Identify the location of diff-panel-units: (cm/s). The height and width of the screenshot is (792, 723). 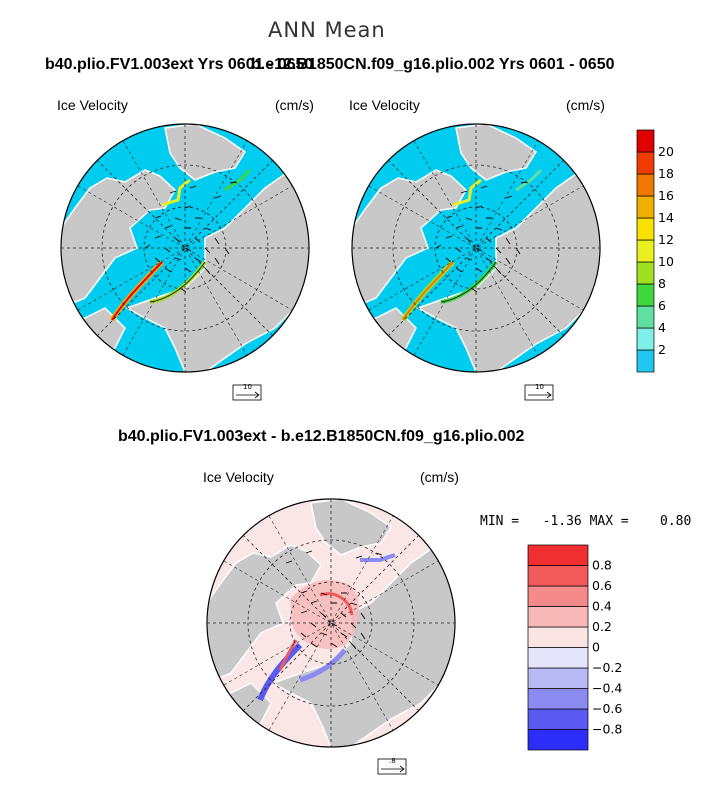
(439, 477).